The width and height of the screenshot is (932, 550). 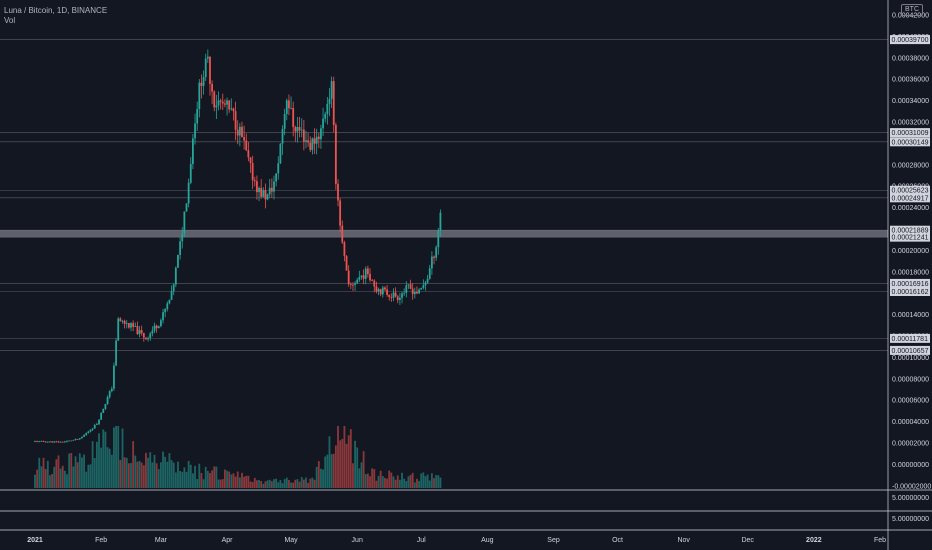 I want to click on volume-tick-0: 5.00000000, so click(x=910, y=498).